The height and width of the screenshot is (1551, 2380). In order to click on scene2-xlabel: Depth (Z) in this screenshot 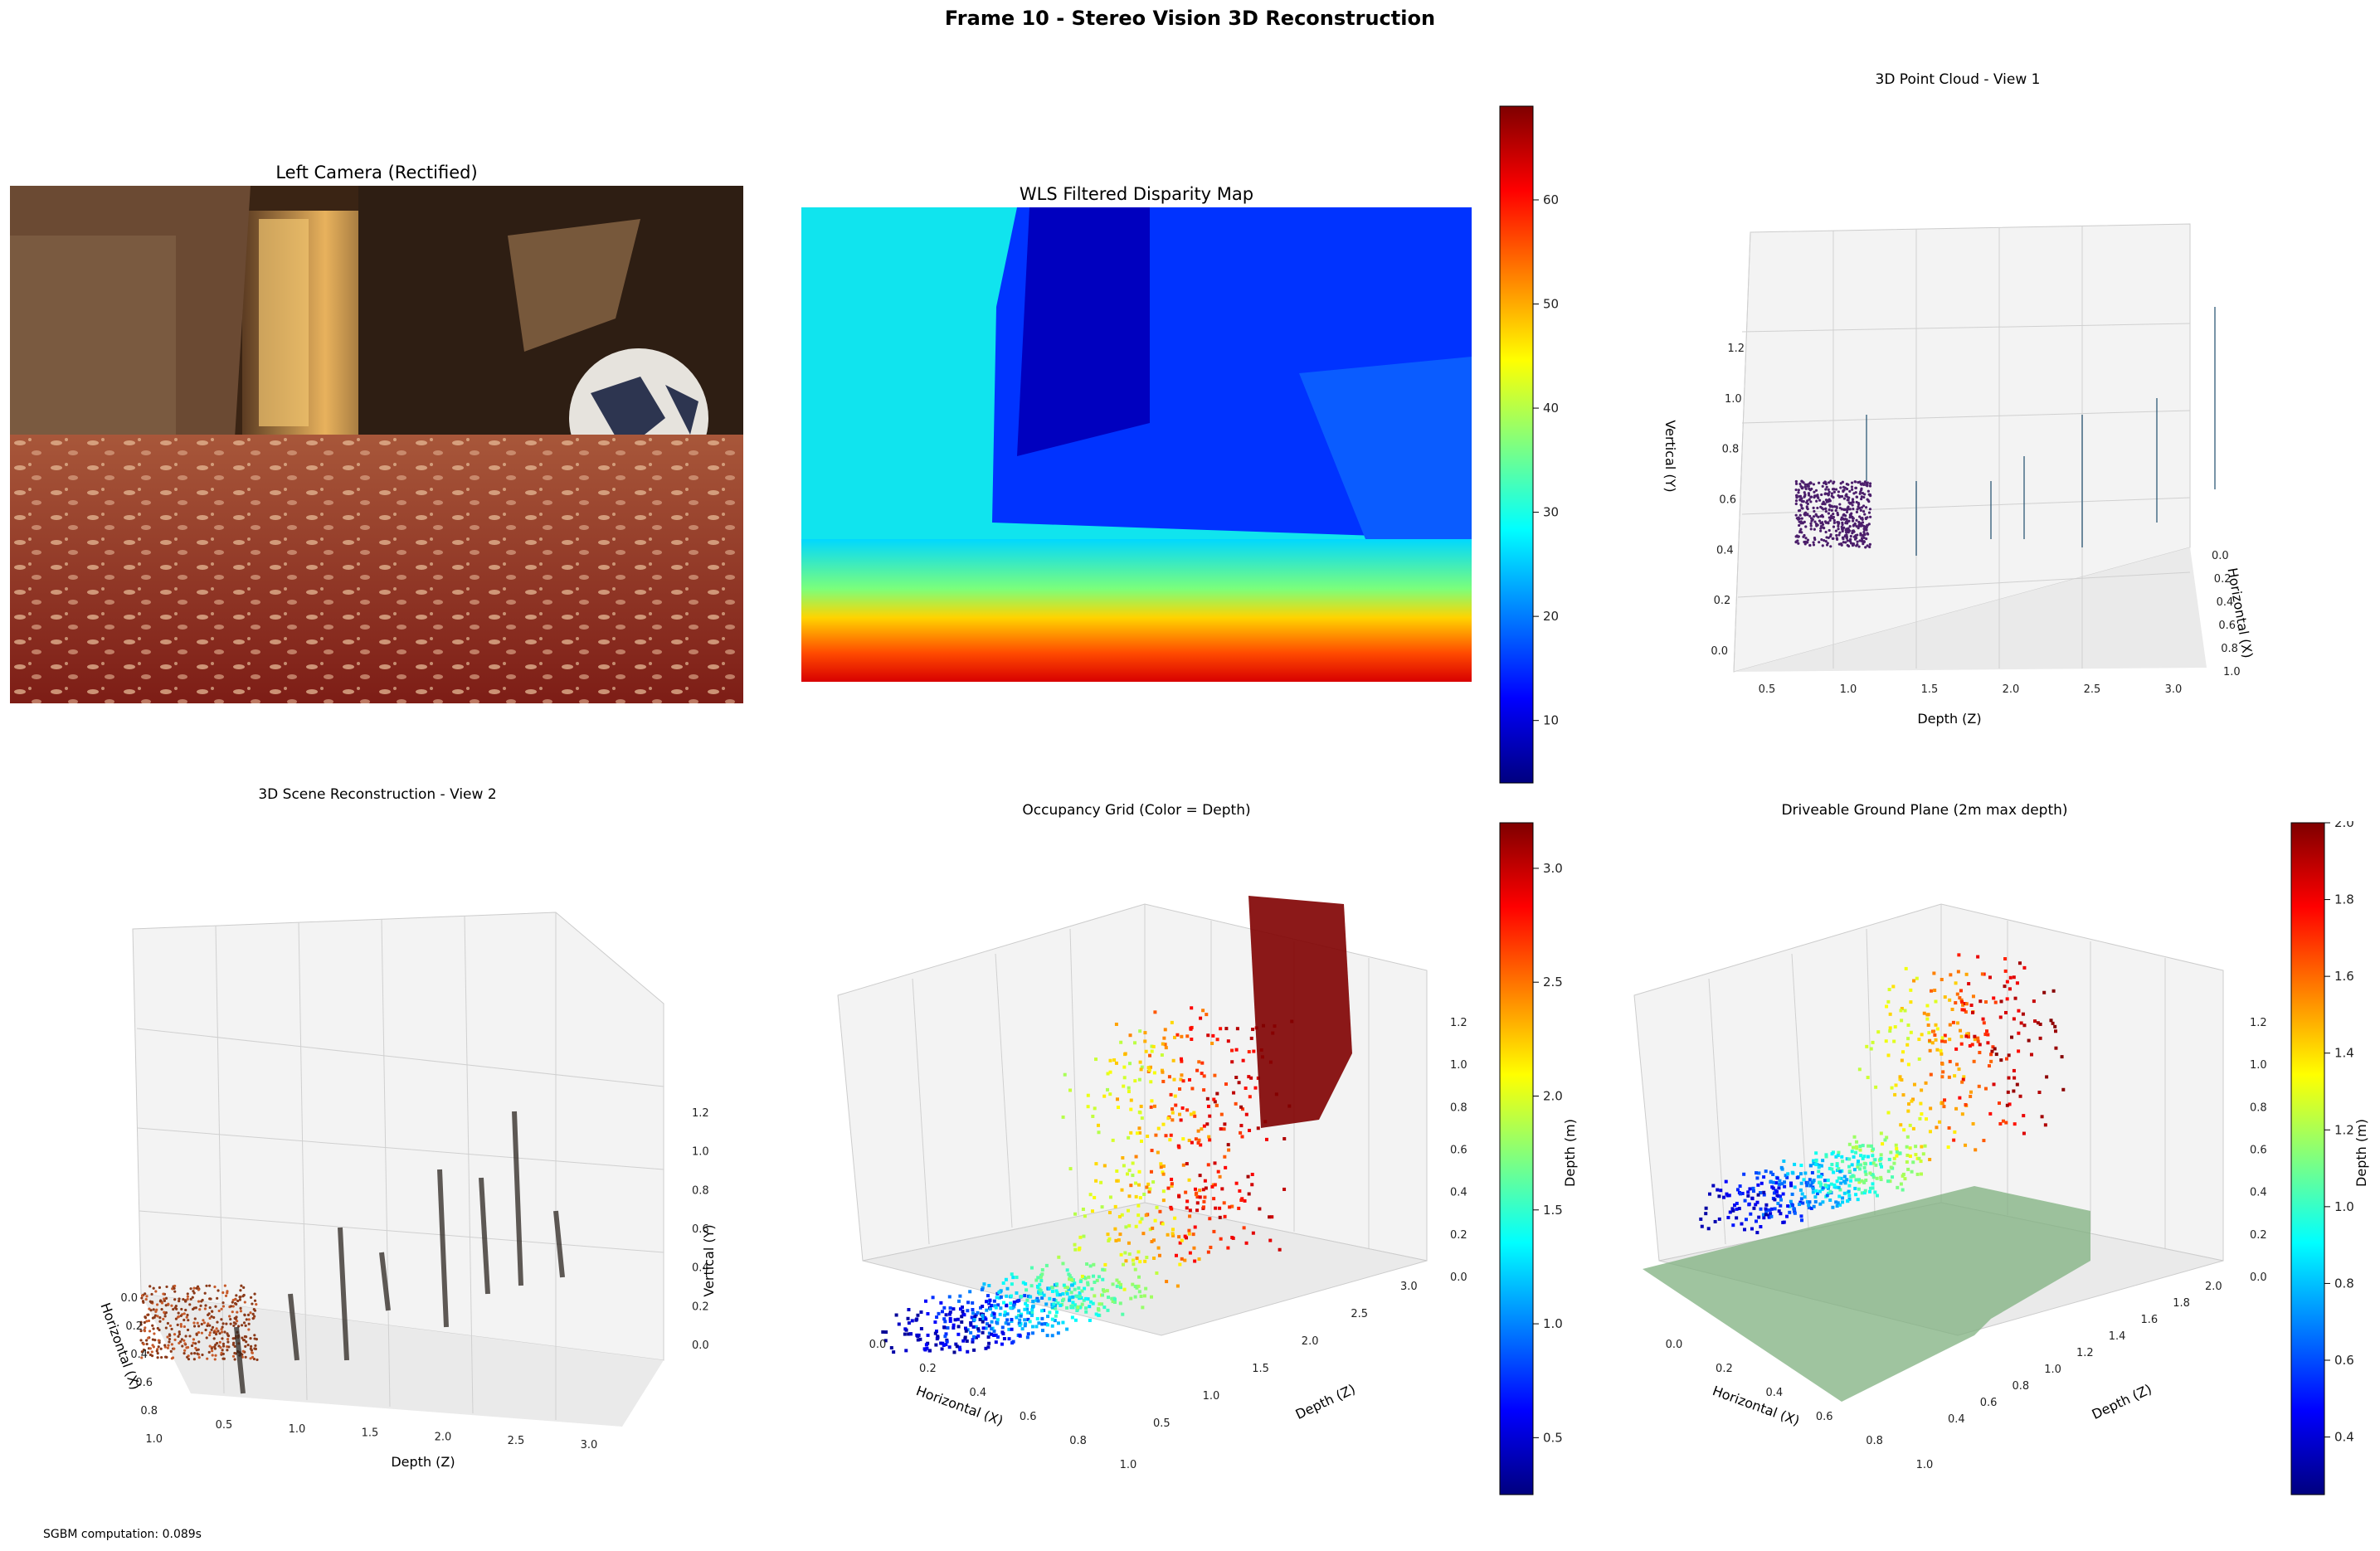, I will do `click(423, 1462)`.